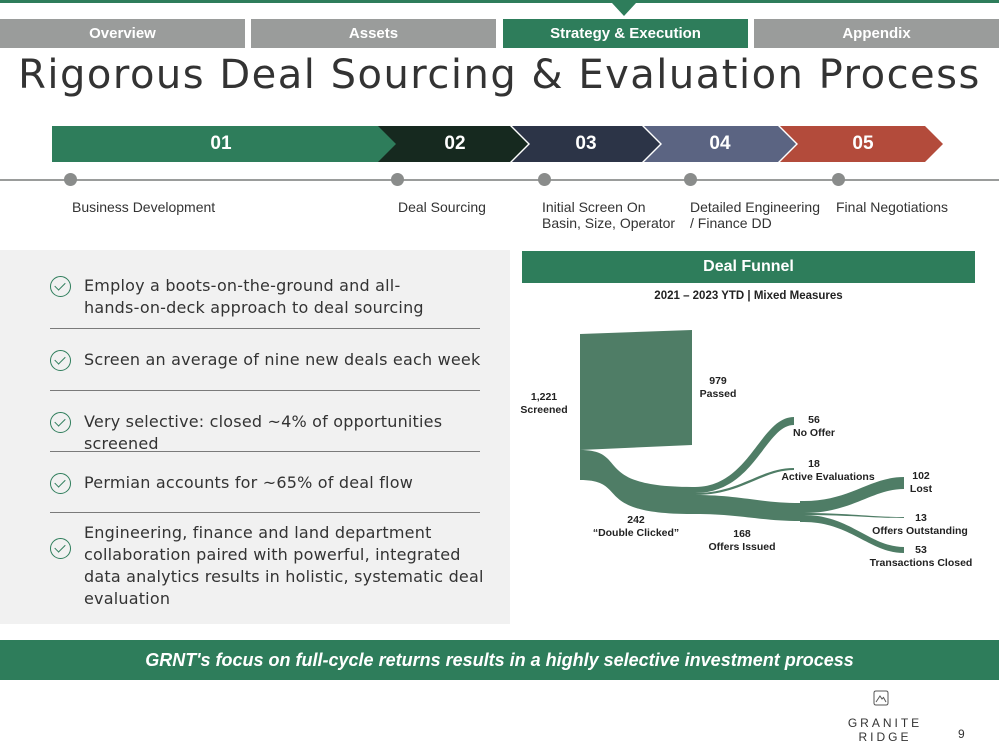 The width and height of the screenshot is (999, 750). What do you see at coordinates (744, 455) in the screenshot?
I see `flow-double-clicked-to-no-offer` at bounding box center [744, 455].